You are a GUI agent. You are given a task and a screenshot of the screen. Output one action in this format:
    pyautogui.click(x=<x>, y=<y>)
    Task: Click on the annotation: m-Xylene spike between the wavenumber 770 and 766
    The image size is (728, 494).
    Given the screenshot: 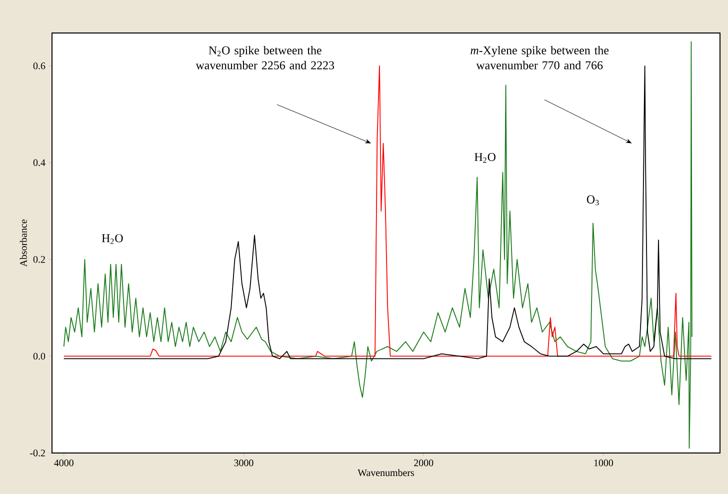 What is the action you would take?
    pyautogui.click(x=539, y=58)
    